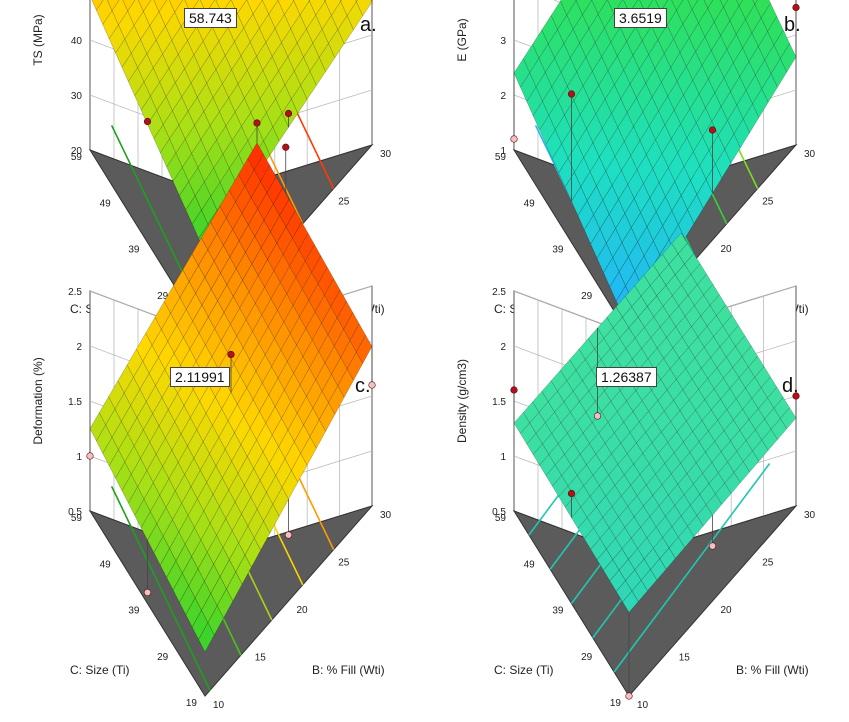 Image resolution: width=849 pixels, height=722 pixels. I want to click on z-tick-label: 3, so click(503, 41).